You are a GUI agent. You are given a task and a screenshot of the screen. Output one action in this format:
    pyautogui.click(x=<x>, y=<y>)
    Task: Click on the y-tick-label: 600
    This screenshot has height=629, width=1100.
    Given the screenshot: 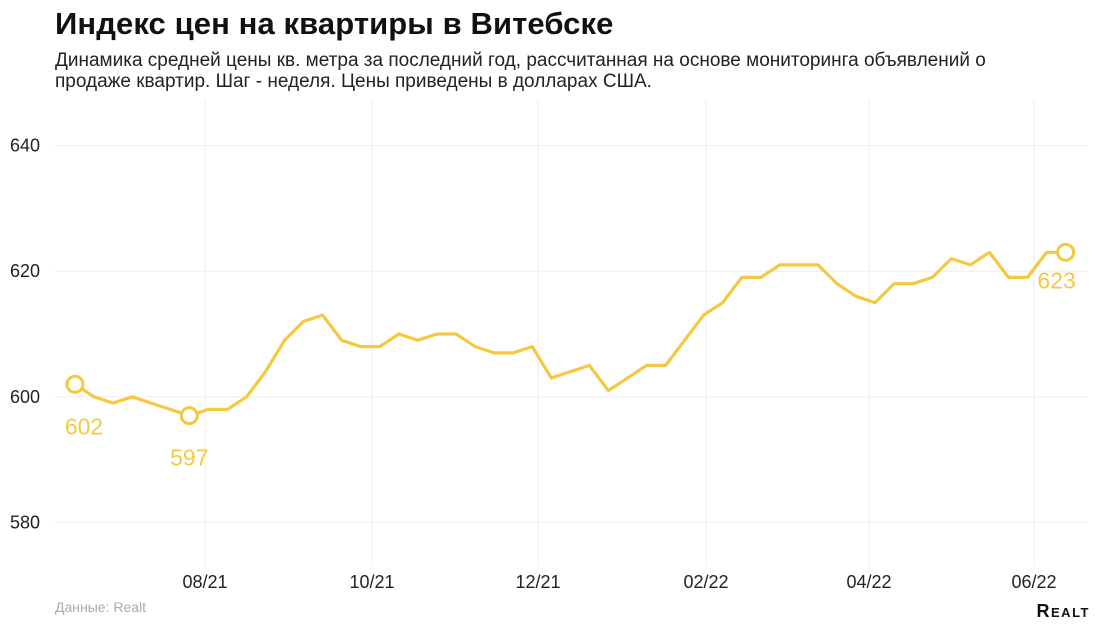 What is the action you would take?
    pyautogui.click(x=25, y=397)
    